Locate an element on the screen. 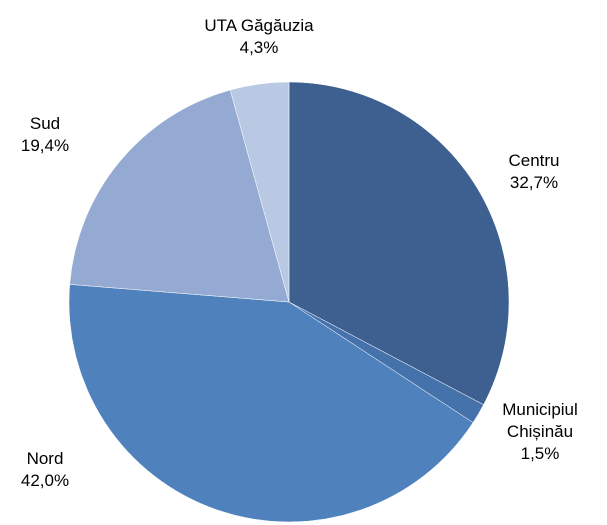 Image resolution: width=607 pixels, height=525 pixels. label-name: Sud is located at coordinates (45, 123).